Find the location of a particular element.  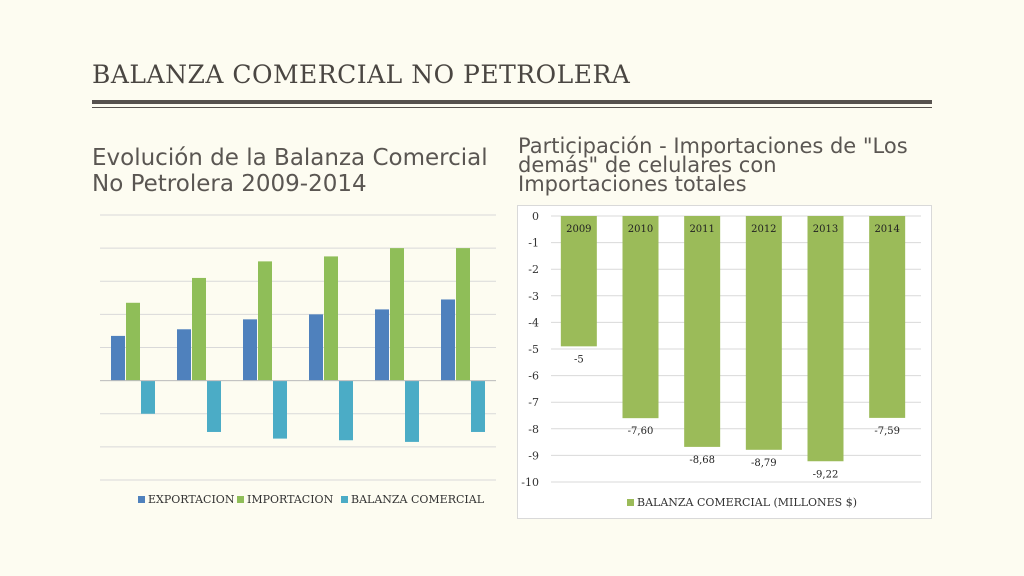

bar-2012 is located at coordinates (763, 333).